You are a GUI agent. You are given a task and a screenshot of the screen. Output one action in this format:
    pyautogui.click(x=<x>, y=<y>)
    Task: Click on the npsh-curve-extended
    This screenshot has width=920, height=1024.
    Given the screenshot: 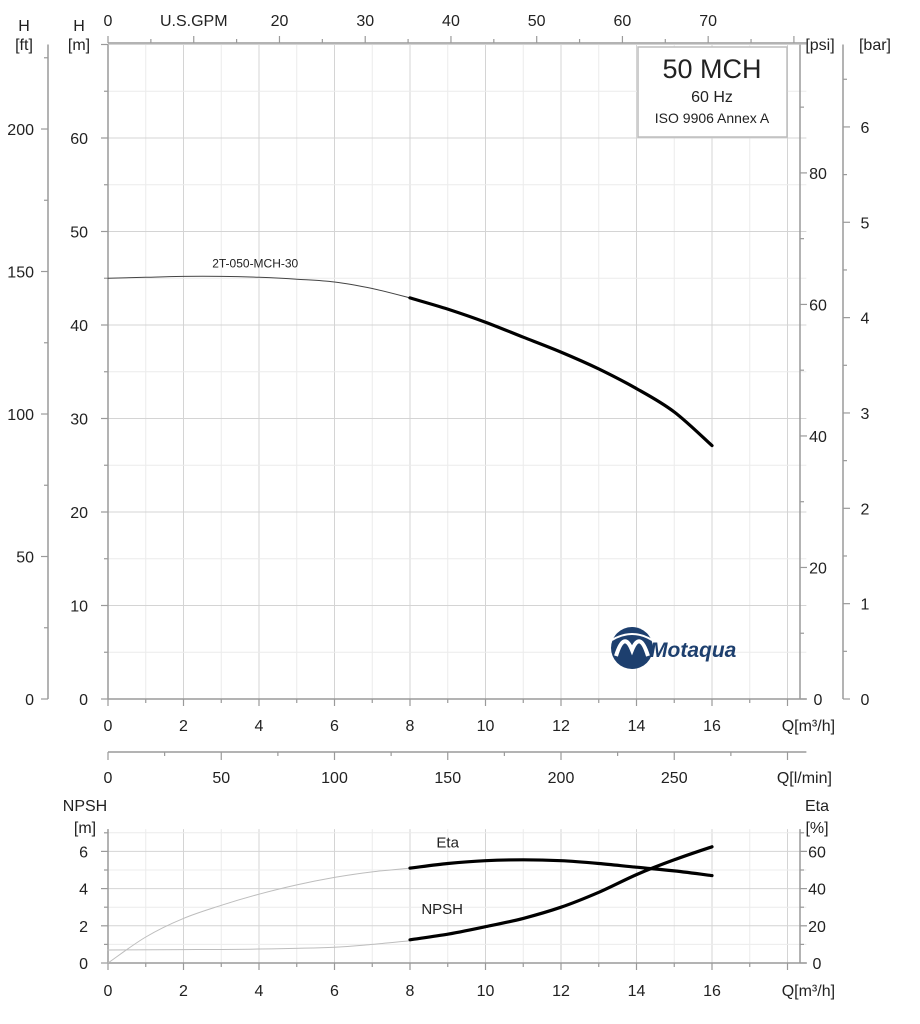 What is the action you would take?
    pyautogui.click(x=259, y=945)
    